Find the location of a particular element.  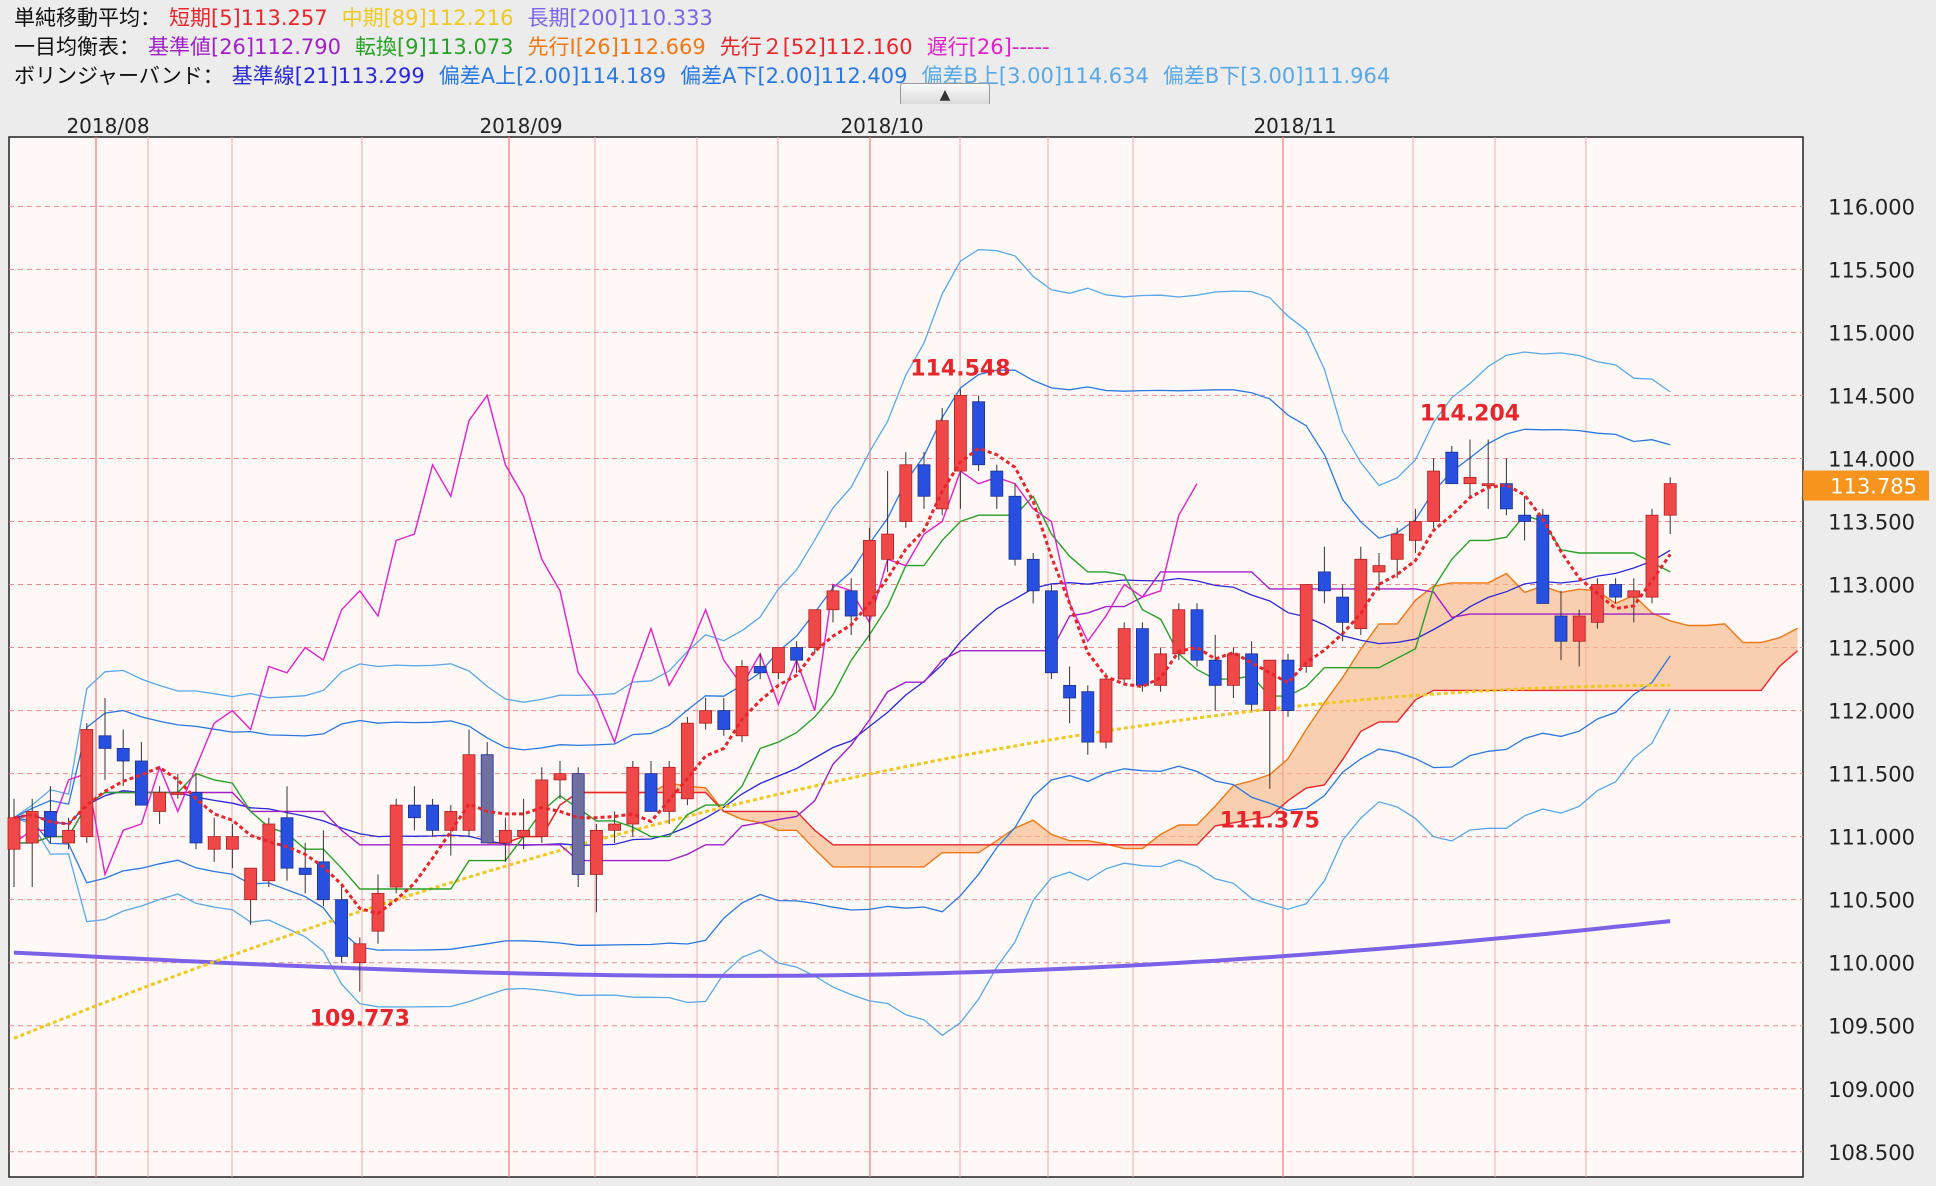

legend-sma-long: 長期[200]110.333 is located at coordinates (620, 18).